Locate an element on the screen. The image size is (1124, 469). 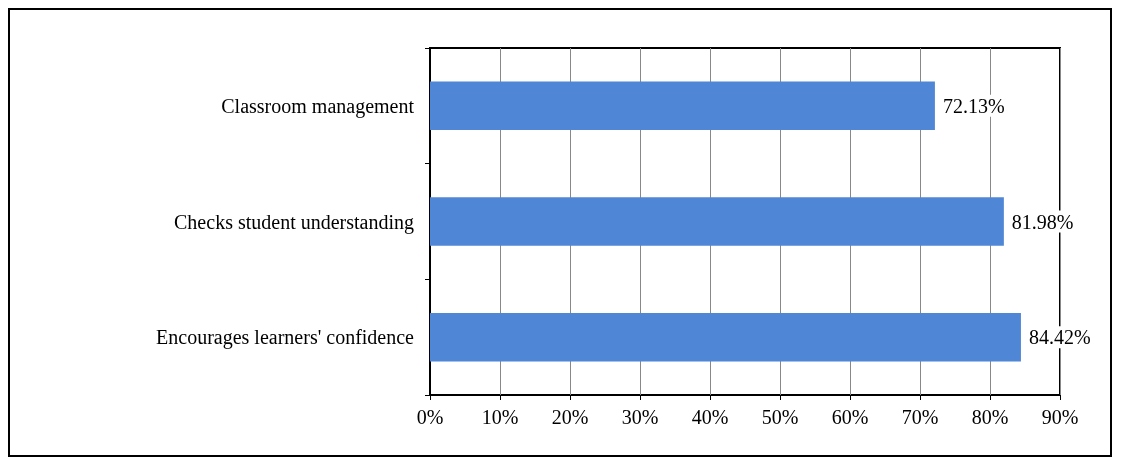
x-tick-label: 20% is located at coordinates (570, 417).